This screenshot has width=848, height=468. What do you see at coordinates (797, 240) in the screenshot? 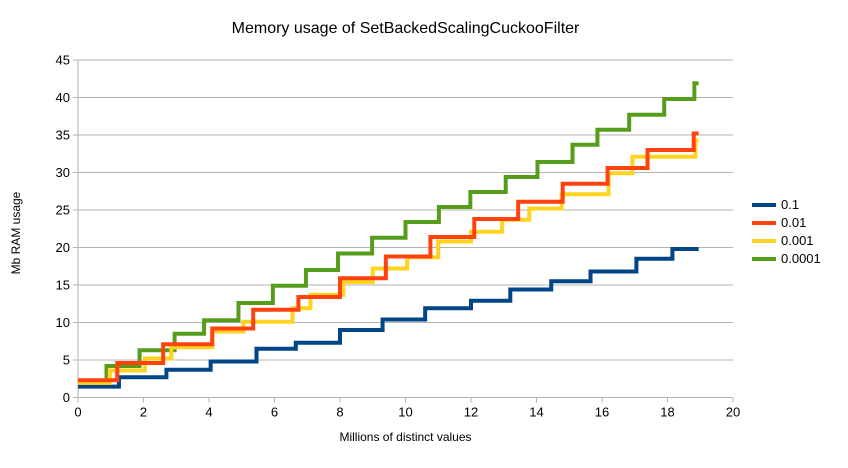
I see `legend-label: 0.001` at bounding box center [797, 240].